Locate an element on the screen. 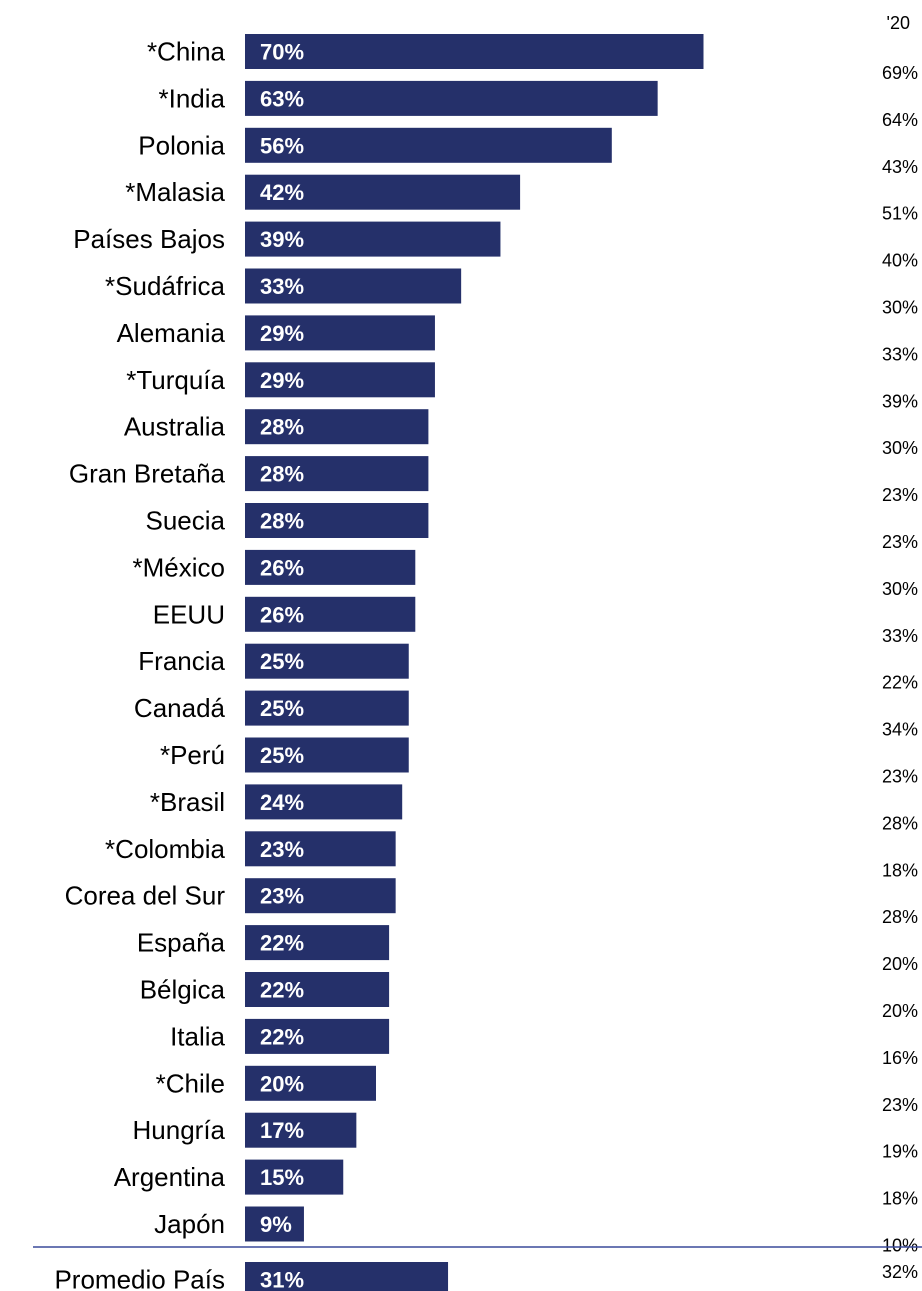 The height and width of the screenshot is (1291, 922). category-label: *Perú is located at coordinates (192, 755).